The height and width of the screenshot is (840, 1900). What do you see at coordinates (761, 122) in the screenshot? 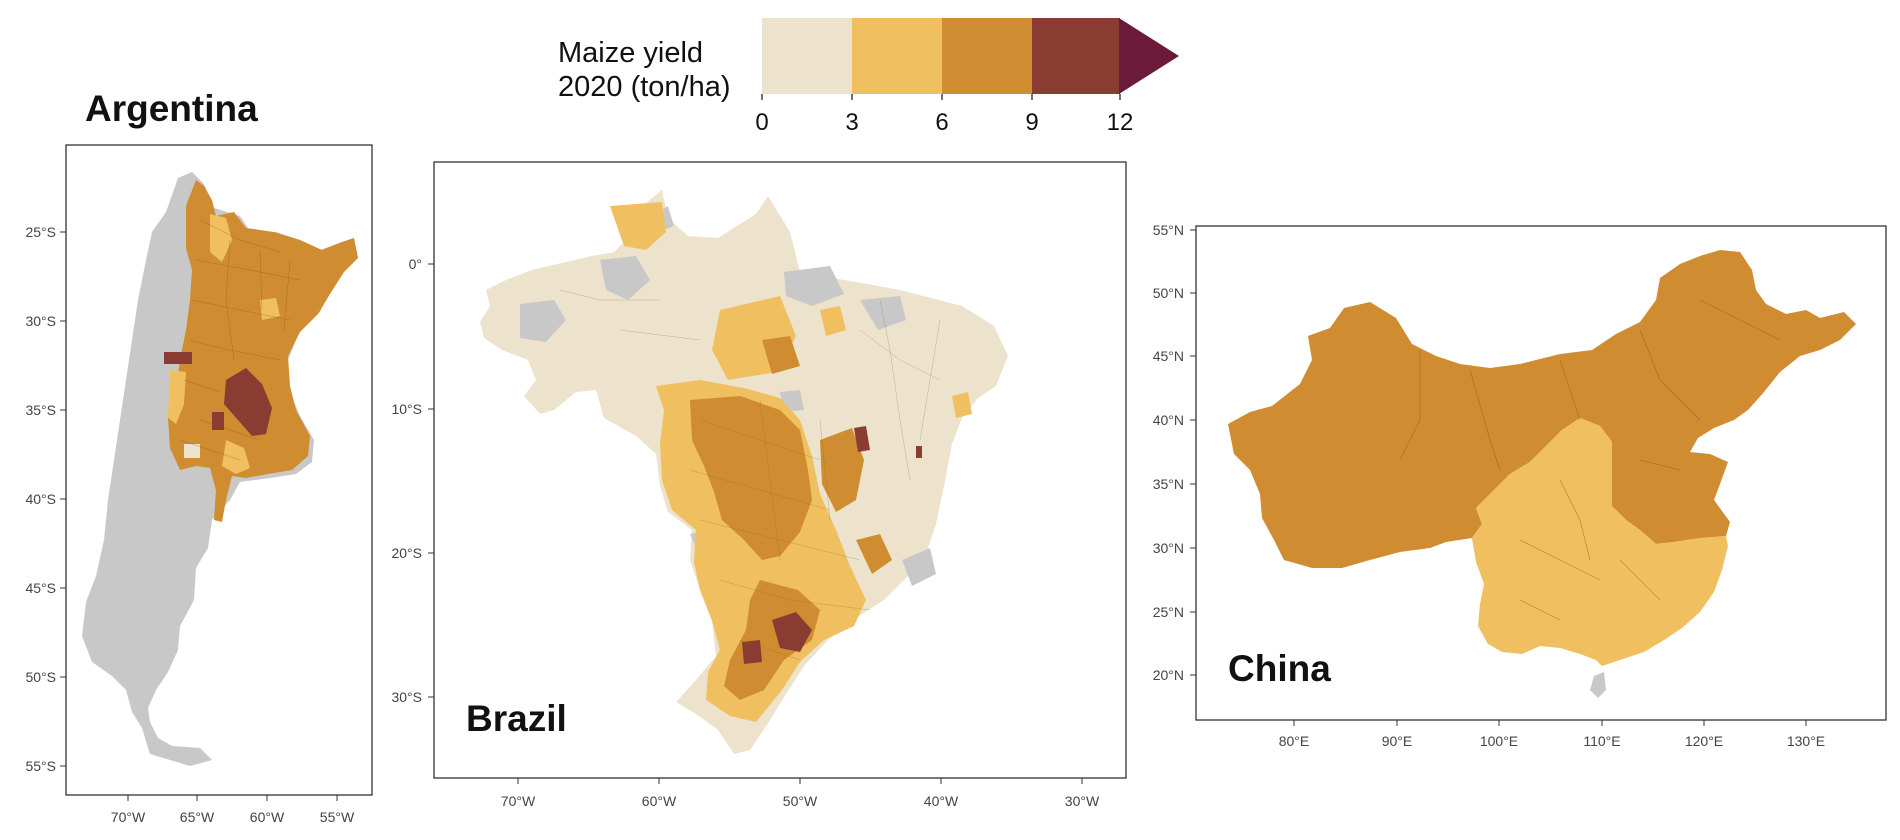
I see `legend-break-0: 0` at bounding box center [761, 122].